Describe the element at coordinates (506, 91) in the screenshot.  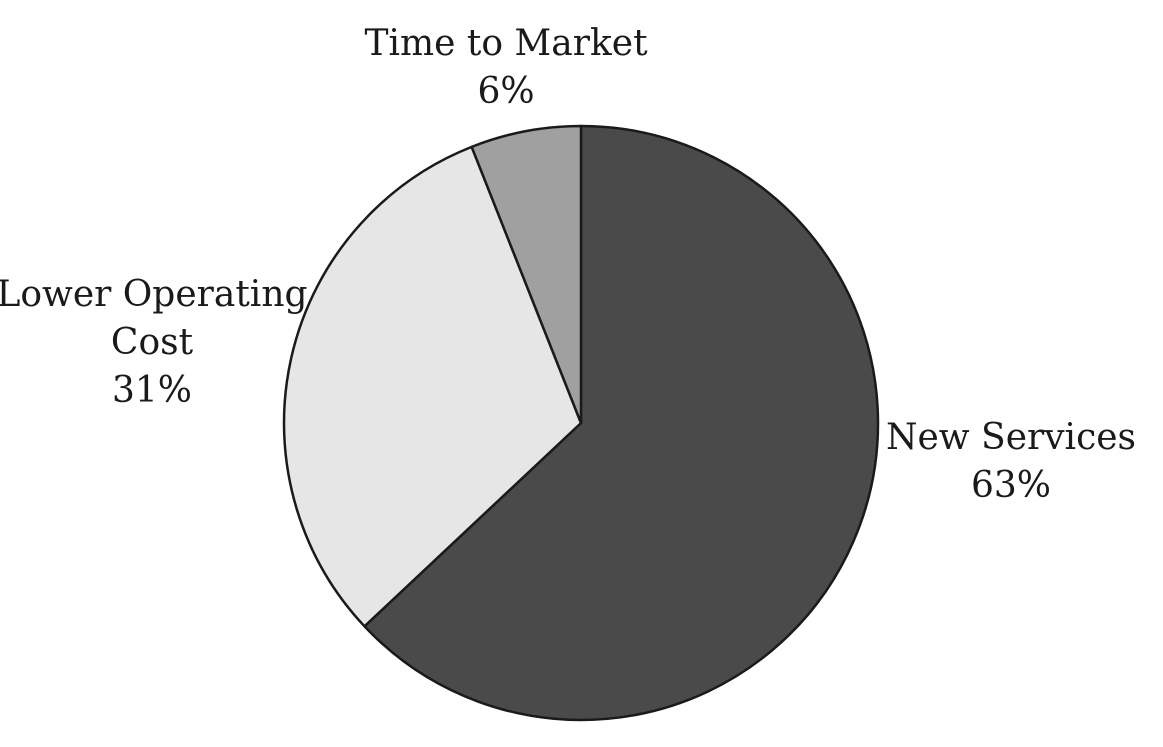
I see `slice-value-time-to-market: 6%` at that location.